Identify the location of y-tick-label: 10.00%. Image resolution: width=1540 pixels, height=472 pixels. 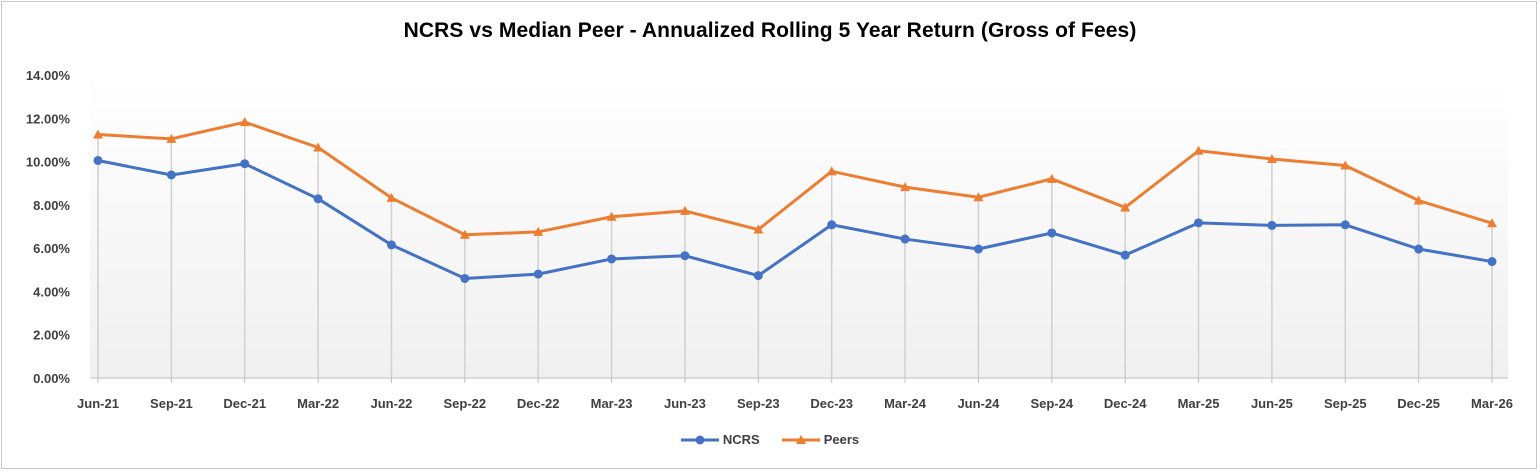
(48, 162).